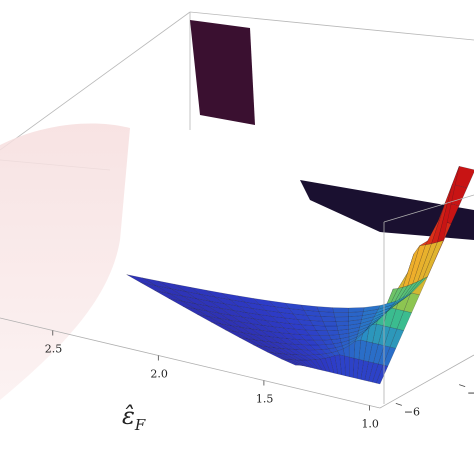 The height and width of the screenshot is (474, 474). What do you see at coordinates (222, 72) in the screenshot?
I see `surface-wall` at bounding box center [222, 72].